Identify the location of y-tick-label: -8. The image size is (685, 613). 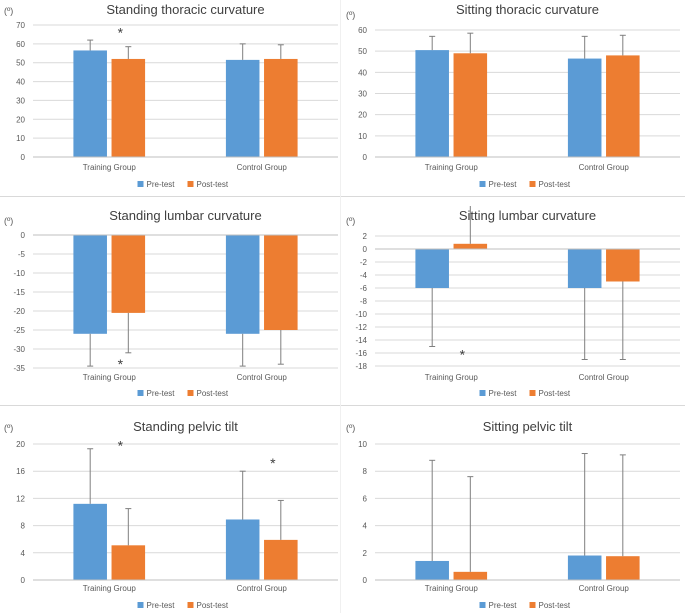
(364, 301).